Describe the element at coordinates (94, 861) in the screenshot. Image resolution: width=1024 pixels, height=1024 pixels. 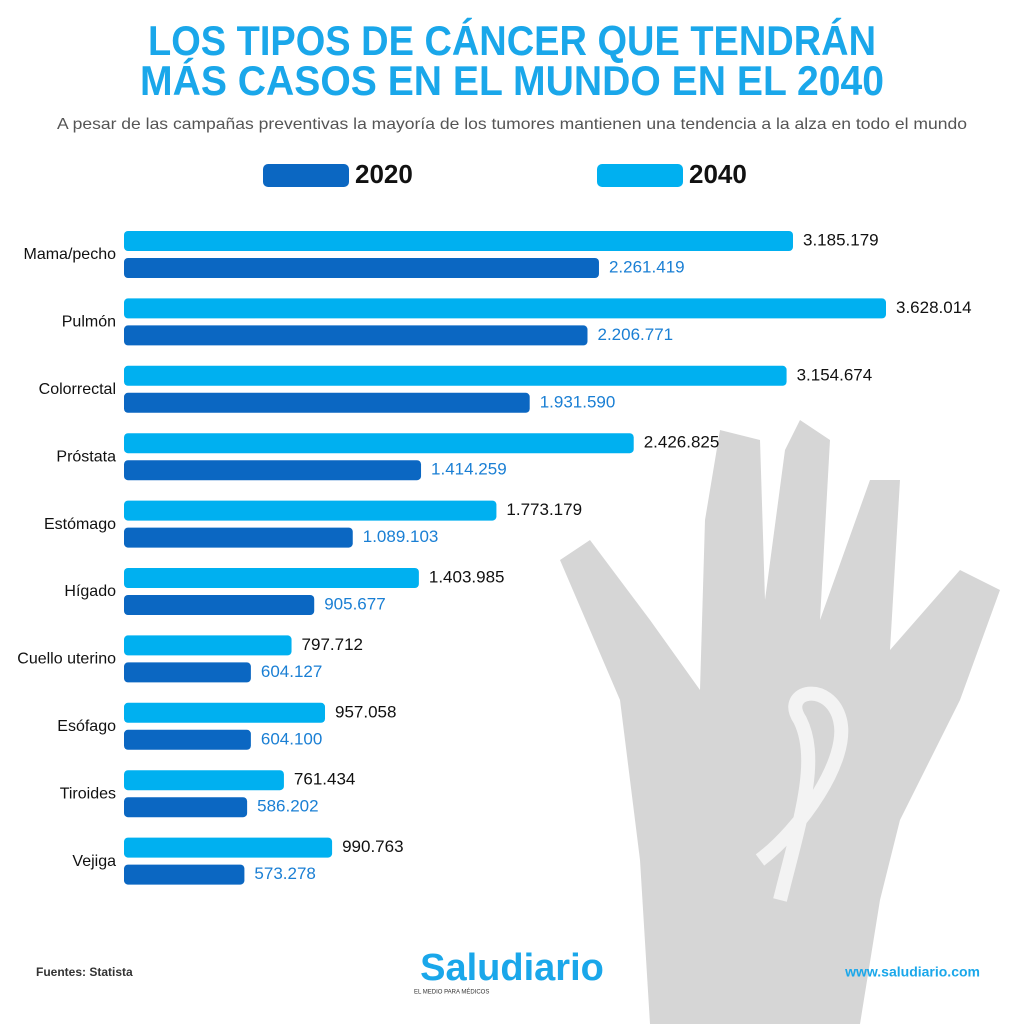
I see `category-label: Vejiga` at that location.